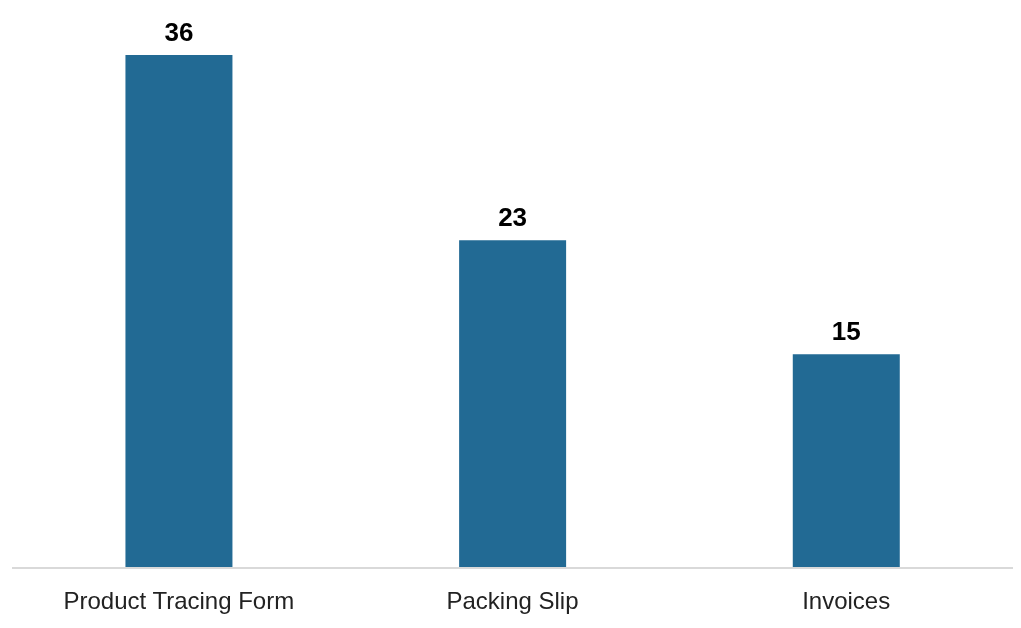 The image size is (1021, 628). I want to click on x-tick-label: Invoices, so click(846, 601).